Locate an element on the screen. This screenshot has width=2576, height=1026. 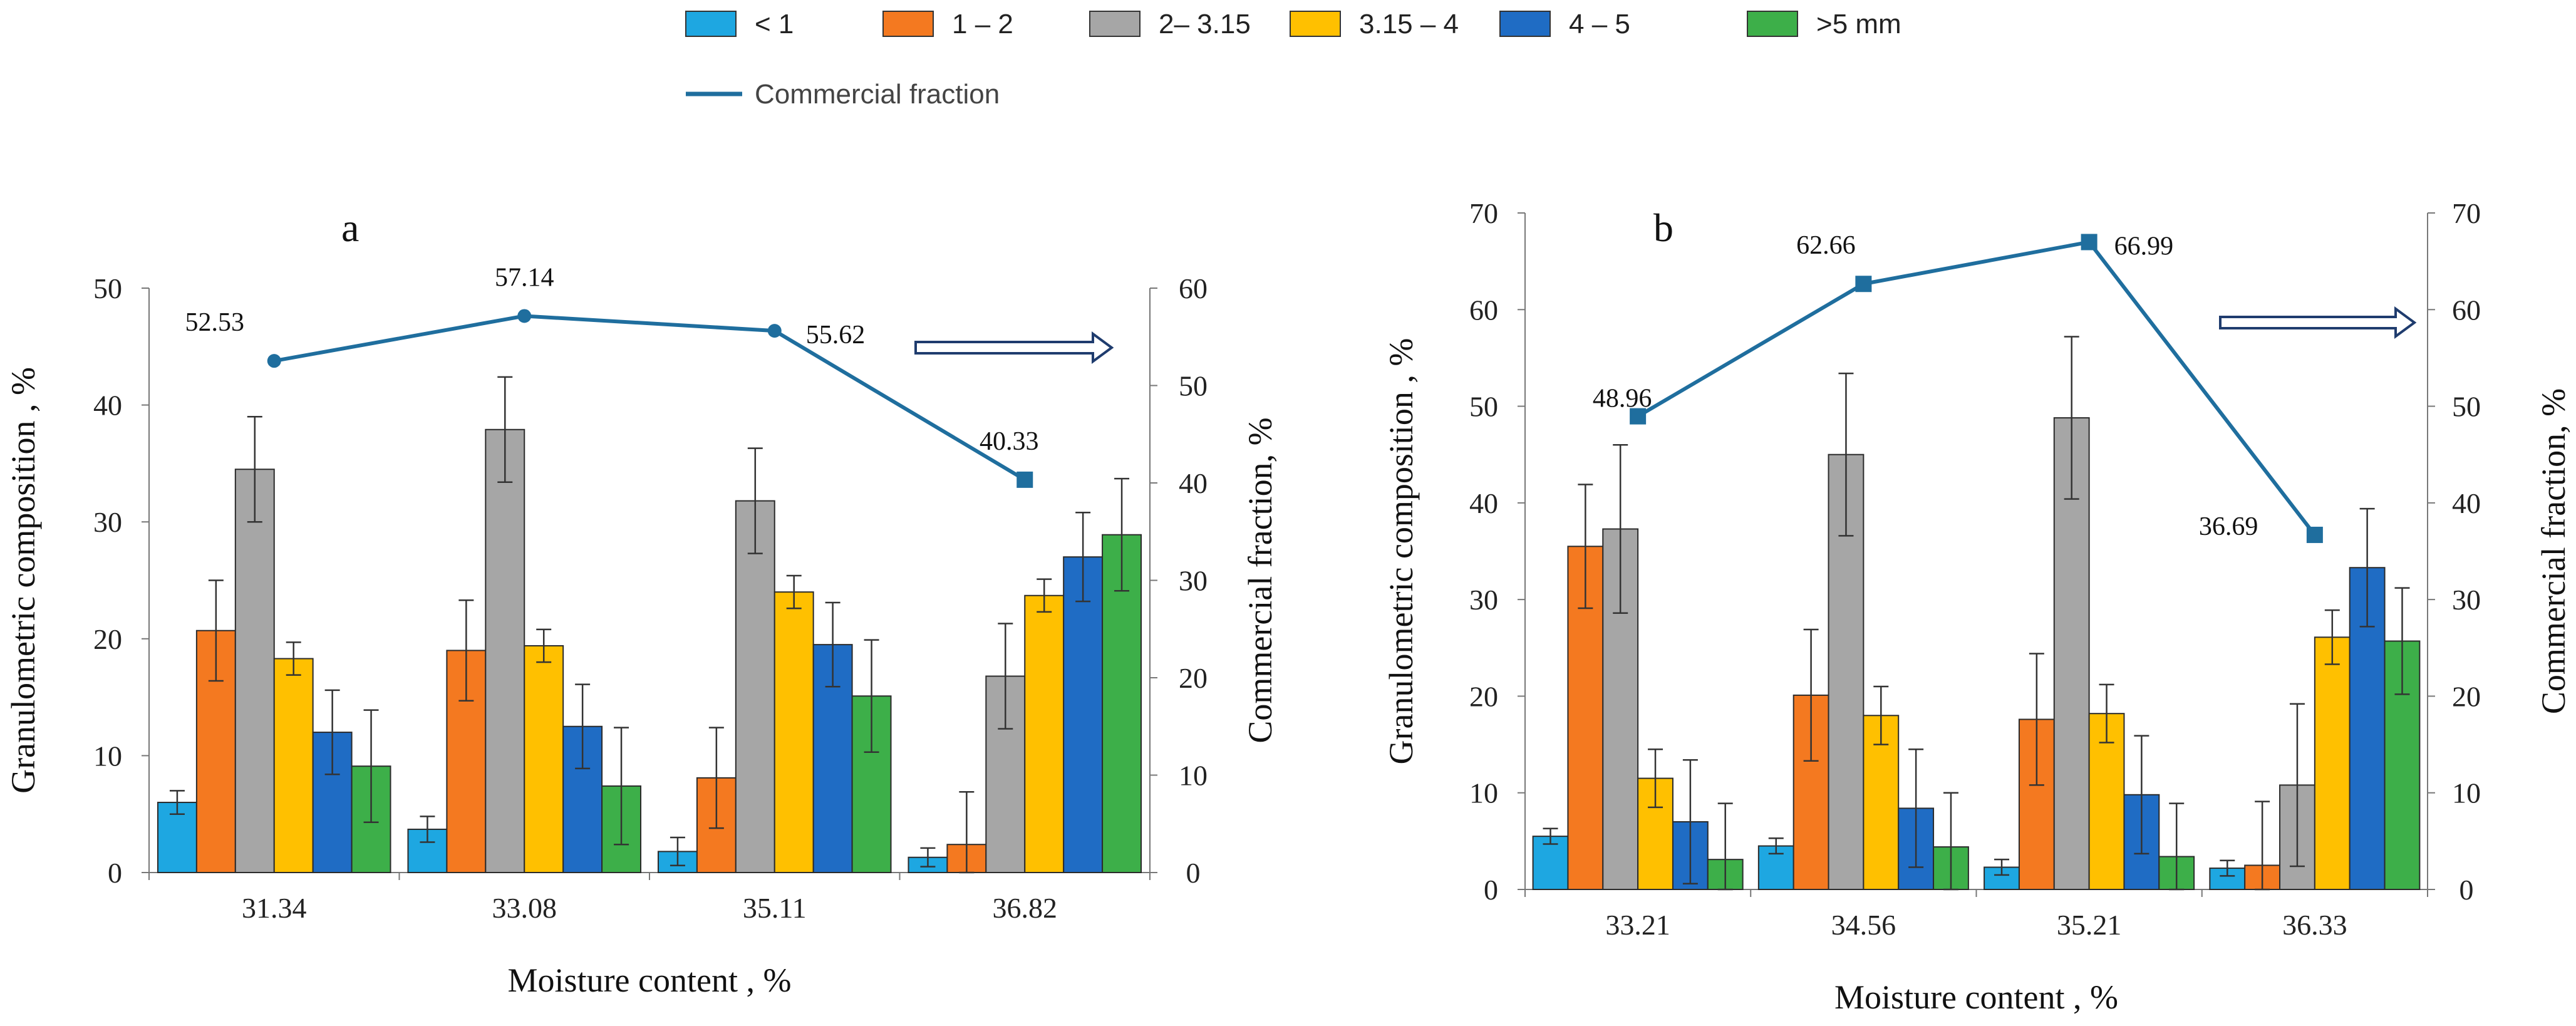
line-value-label: 57.14 is located at coordinates (524, 277).